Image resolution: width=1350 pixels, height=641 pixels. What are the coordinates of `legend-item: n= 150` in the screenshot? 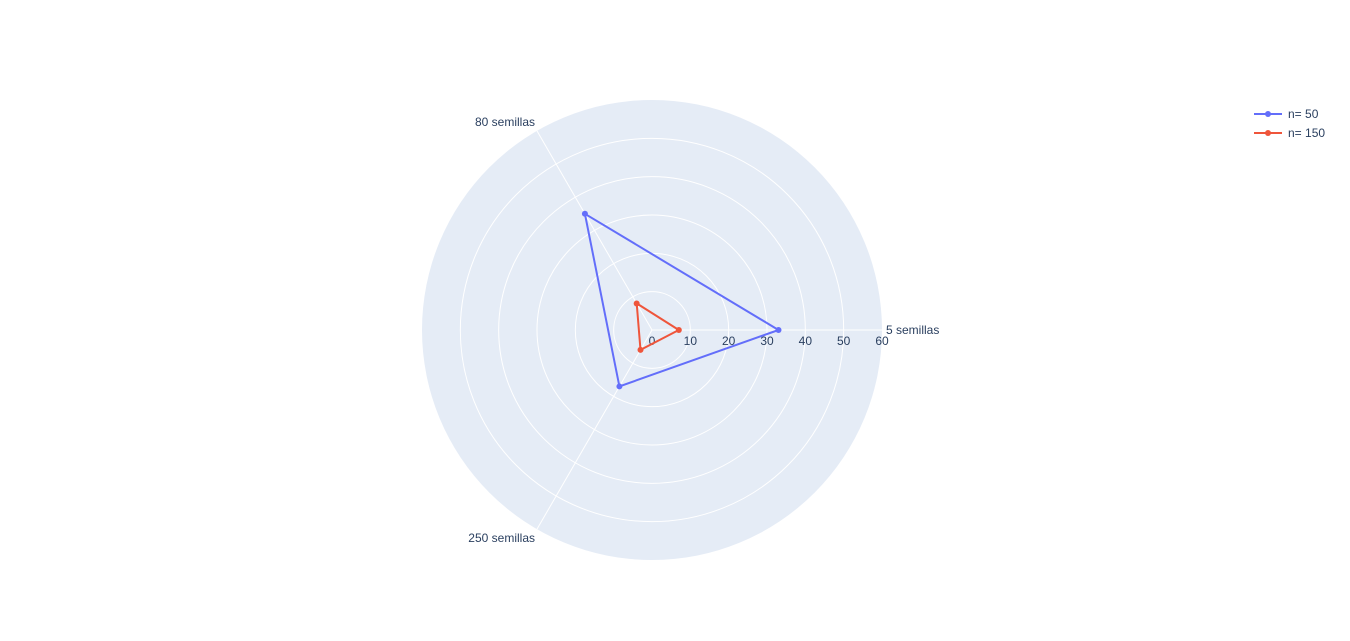 It's located at (1289, 133).